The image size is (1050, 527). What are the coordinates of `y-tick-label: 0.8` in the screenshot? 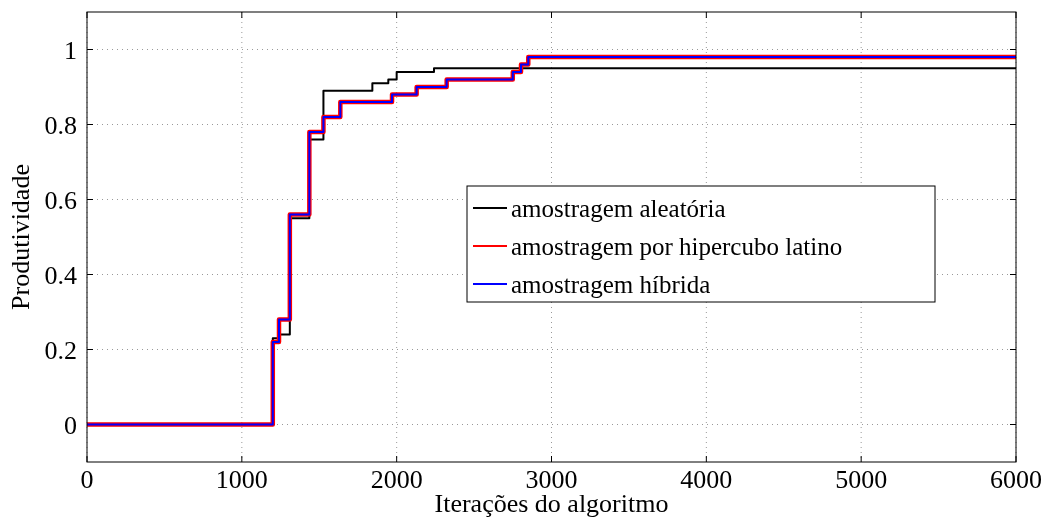 It's located at (60, 125).